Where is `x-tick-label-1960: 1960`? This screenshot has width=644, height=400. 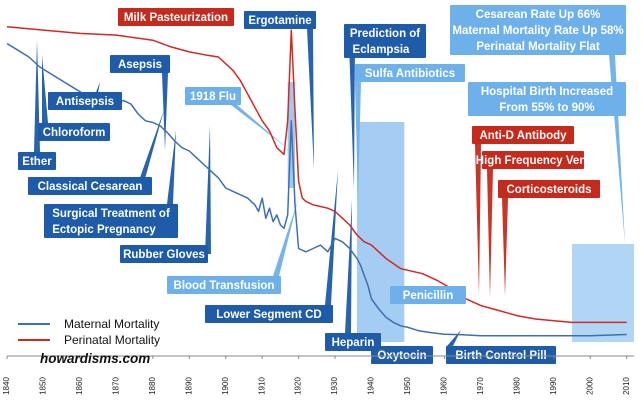 x-tick-label-1960: 1960 is located at coordinates (444, 386).